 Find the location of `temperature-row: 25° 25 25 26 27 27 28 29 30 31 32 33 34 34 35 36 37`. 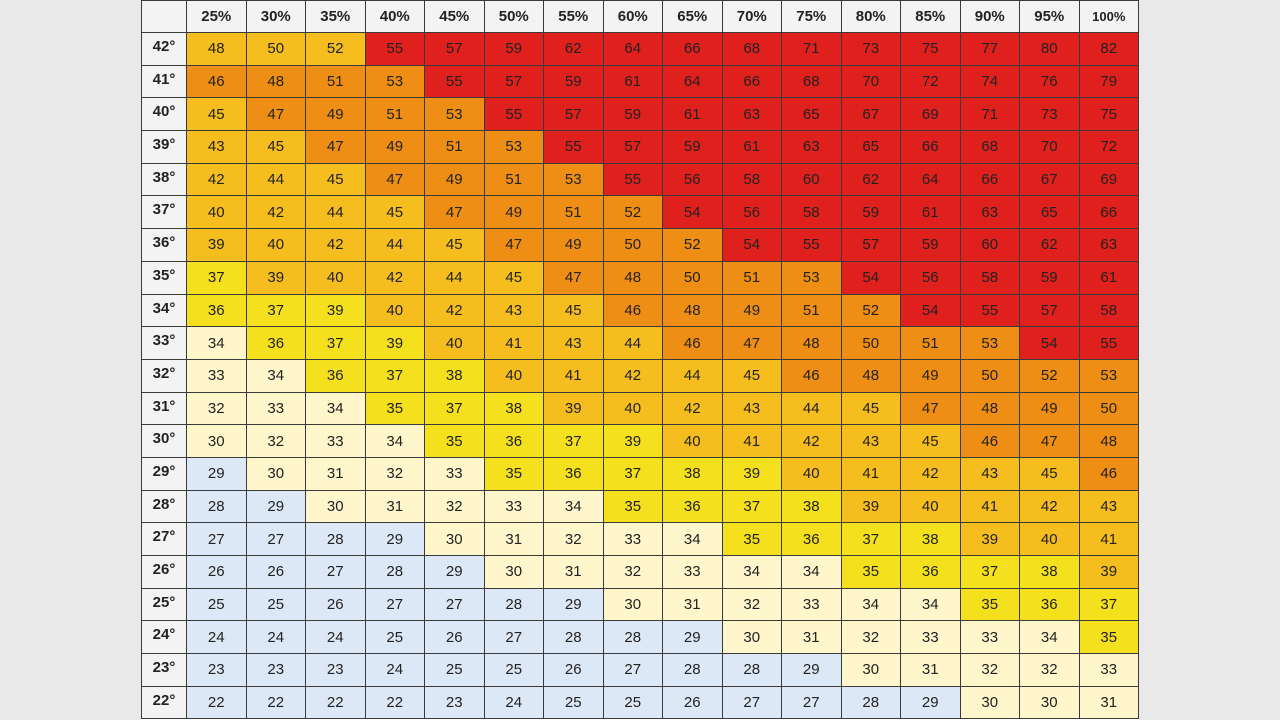

temperature-row: 25° 25 25 26 27 27 28 29 30 31 32 33 34 34 35 36 37 is located at coordinates (640, 604).